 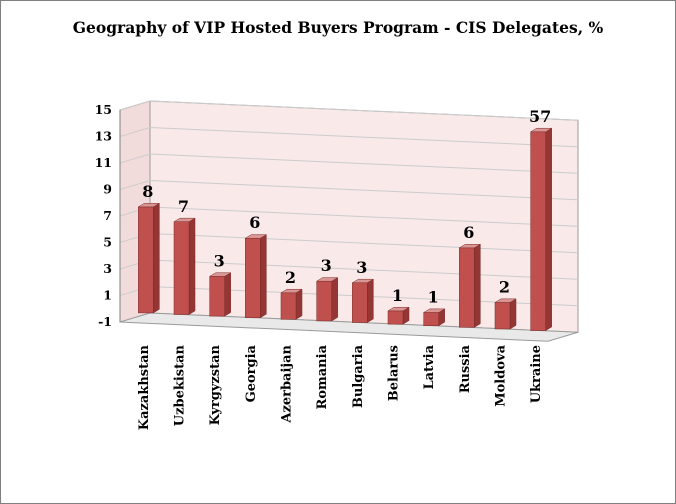 What do you see at coordinates (107, 215) in the screenshot?
I see `y-tick-label: 7` at bounding box center [107, 215].